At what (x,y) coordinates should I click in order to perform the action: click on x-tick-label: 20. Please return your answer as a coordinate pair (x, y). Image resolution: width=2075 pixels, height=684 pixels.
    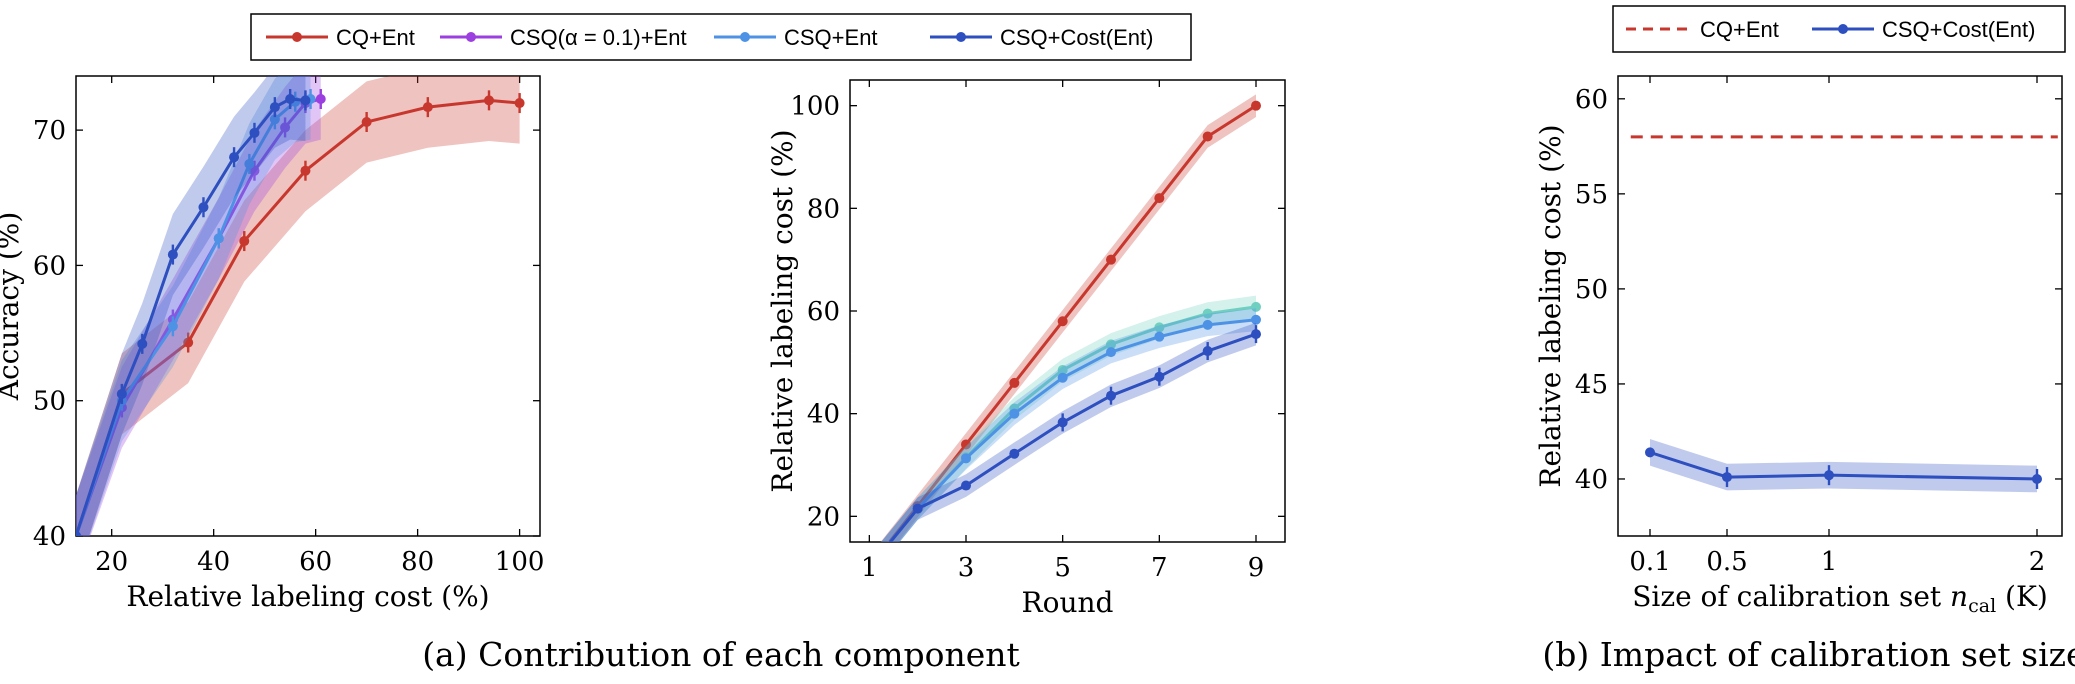
    Looking at the image, I should click on (111, 562).